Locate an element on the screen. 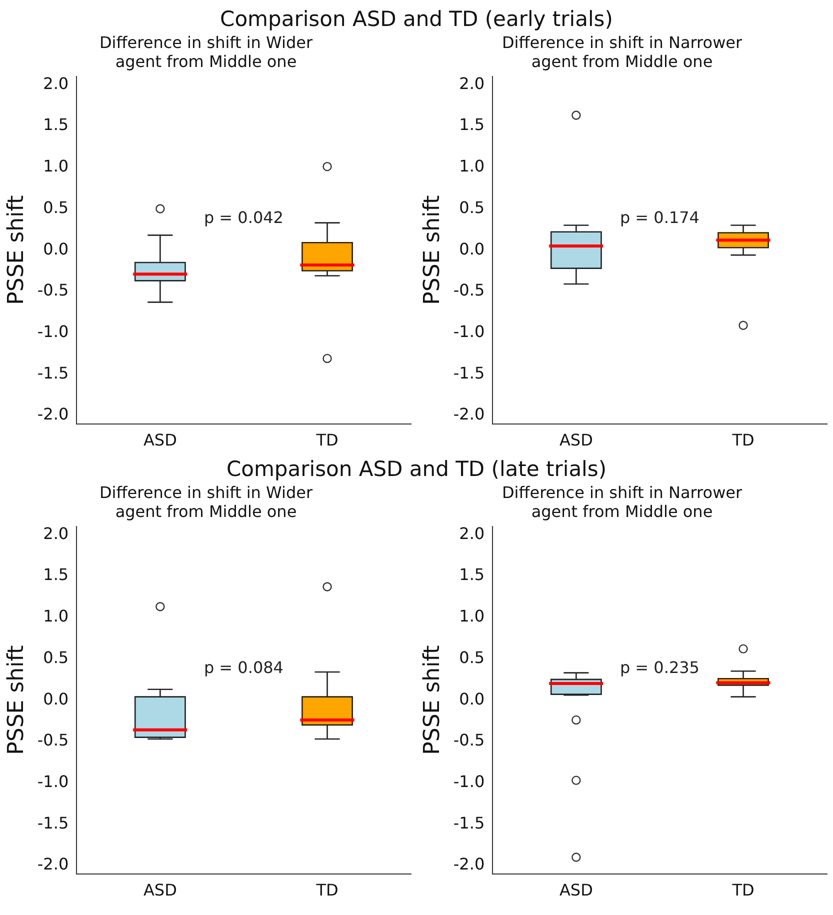 This screenshot has height=915, width=833. text: Comparison ASD and TD (early trials) is located at coordinates (416, 19).